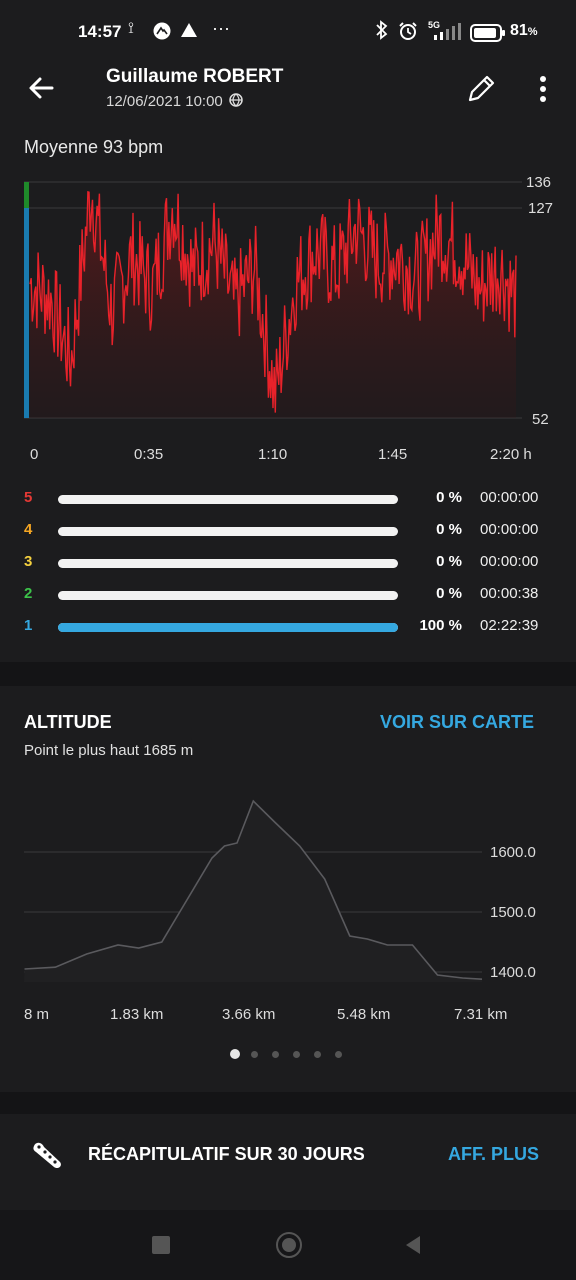 The height and width of the screenshot is (1280, 576). What do you see at coordinates (392, 454) in the screenshot?
I see `x-tick-1-45: 1:45` at bounding box center [392, 454].